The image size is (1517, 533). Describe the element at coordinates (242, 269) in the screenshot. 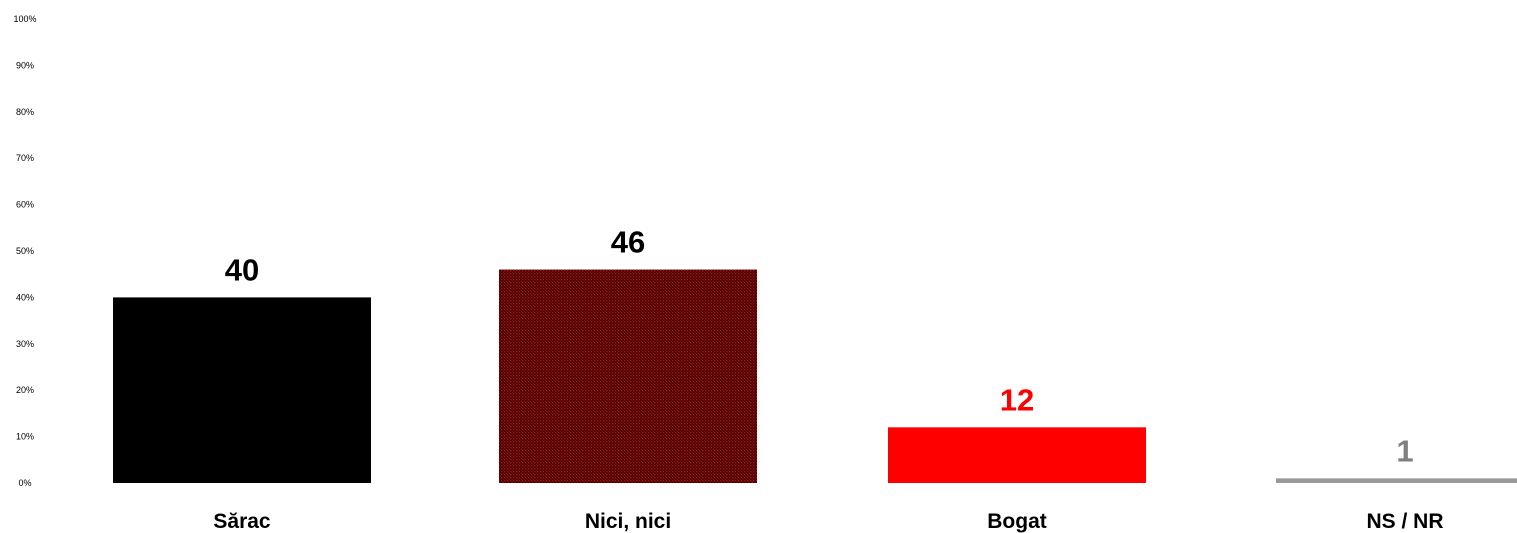

I see `bar-value-label: 40` at that location.